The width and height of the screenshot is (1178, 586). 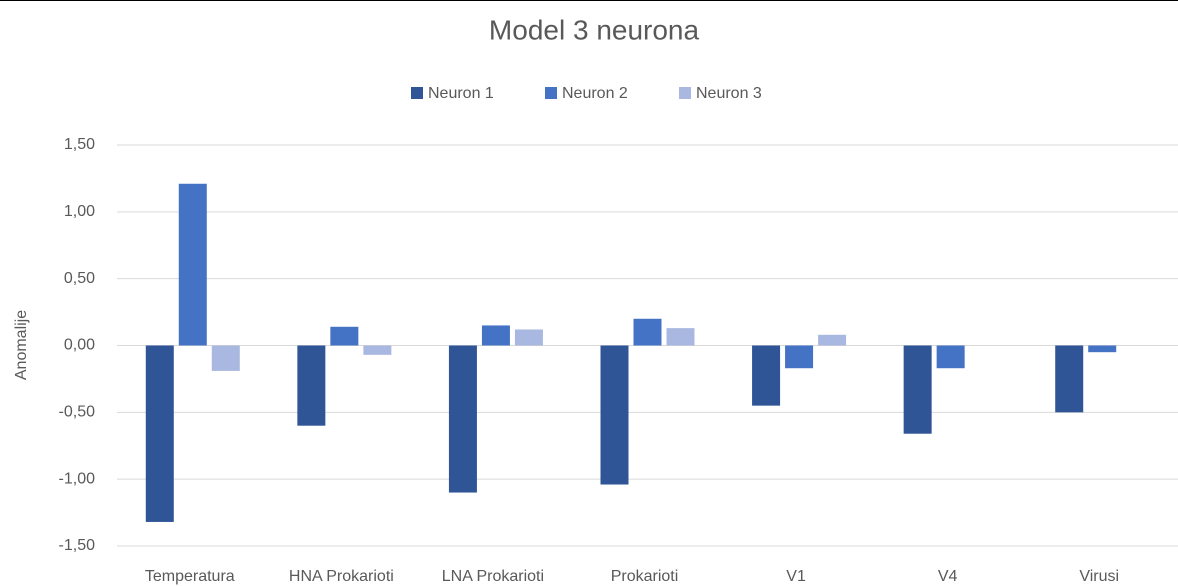 What do you see at coordinates (77, 545) in the screenshot?
I see `y-tick-label: -1,50` at bounding box center [77, 545].